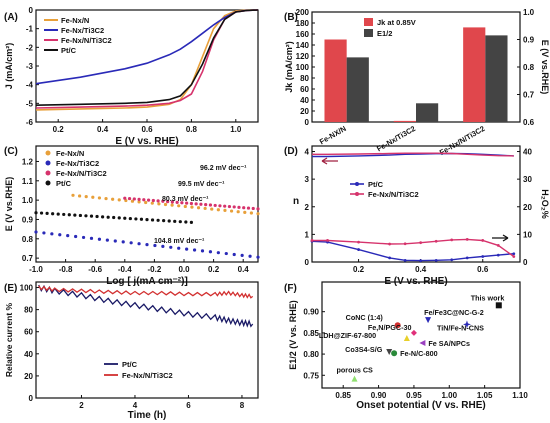 This screenshot has width=550, height=423. I want to click on y-tick-label: 20, so click(527, 207).